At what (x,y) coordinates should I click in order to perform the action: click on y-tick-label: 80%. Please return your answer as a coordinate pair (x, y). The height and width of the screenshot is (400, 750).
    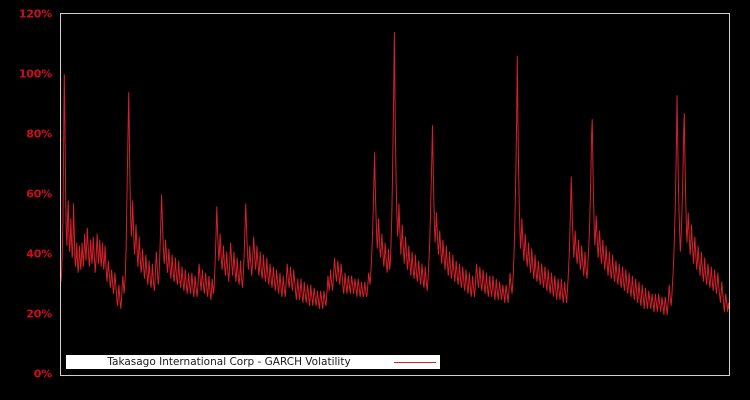
    Looking at the image, I should click on (39, 134).